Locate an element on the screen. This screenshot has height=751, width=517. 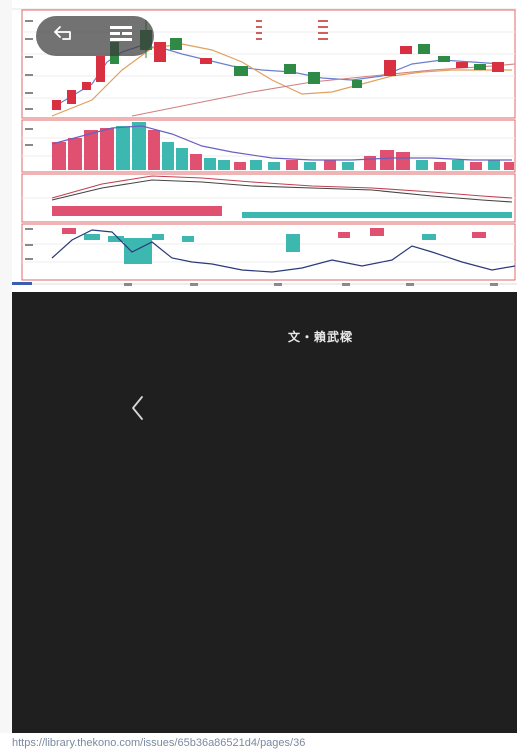
status-bar is located at coordinates (258, 742).